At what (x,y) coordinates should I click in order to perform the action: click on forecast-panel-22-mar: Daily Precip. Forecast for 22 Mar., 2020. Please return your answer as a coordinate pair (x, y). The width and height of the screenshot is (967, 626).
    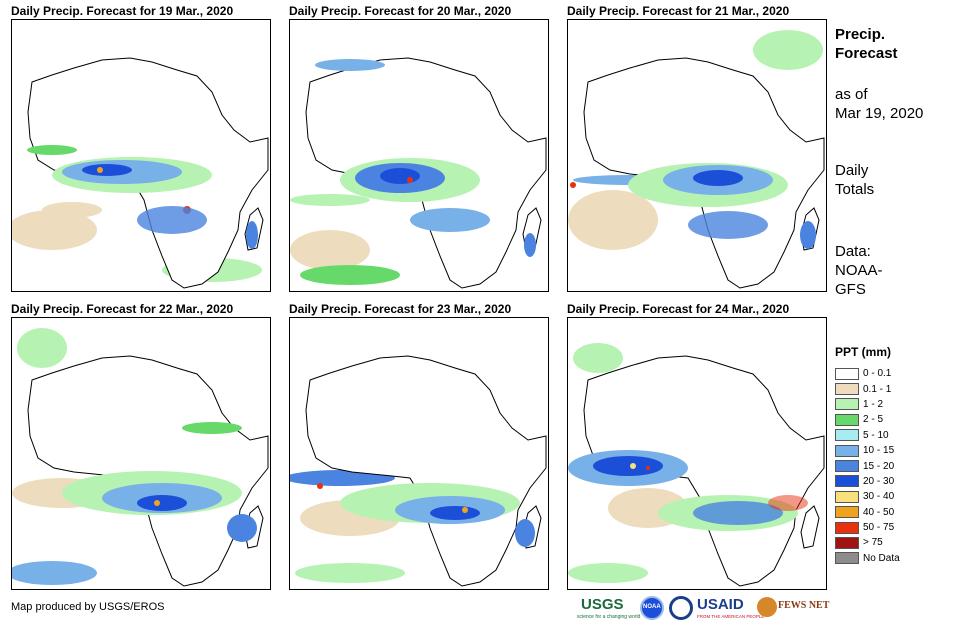
    Looking at the image, I should click on (142, 446).